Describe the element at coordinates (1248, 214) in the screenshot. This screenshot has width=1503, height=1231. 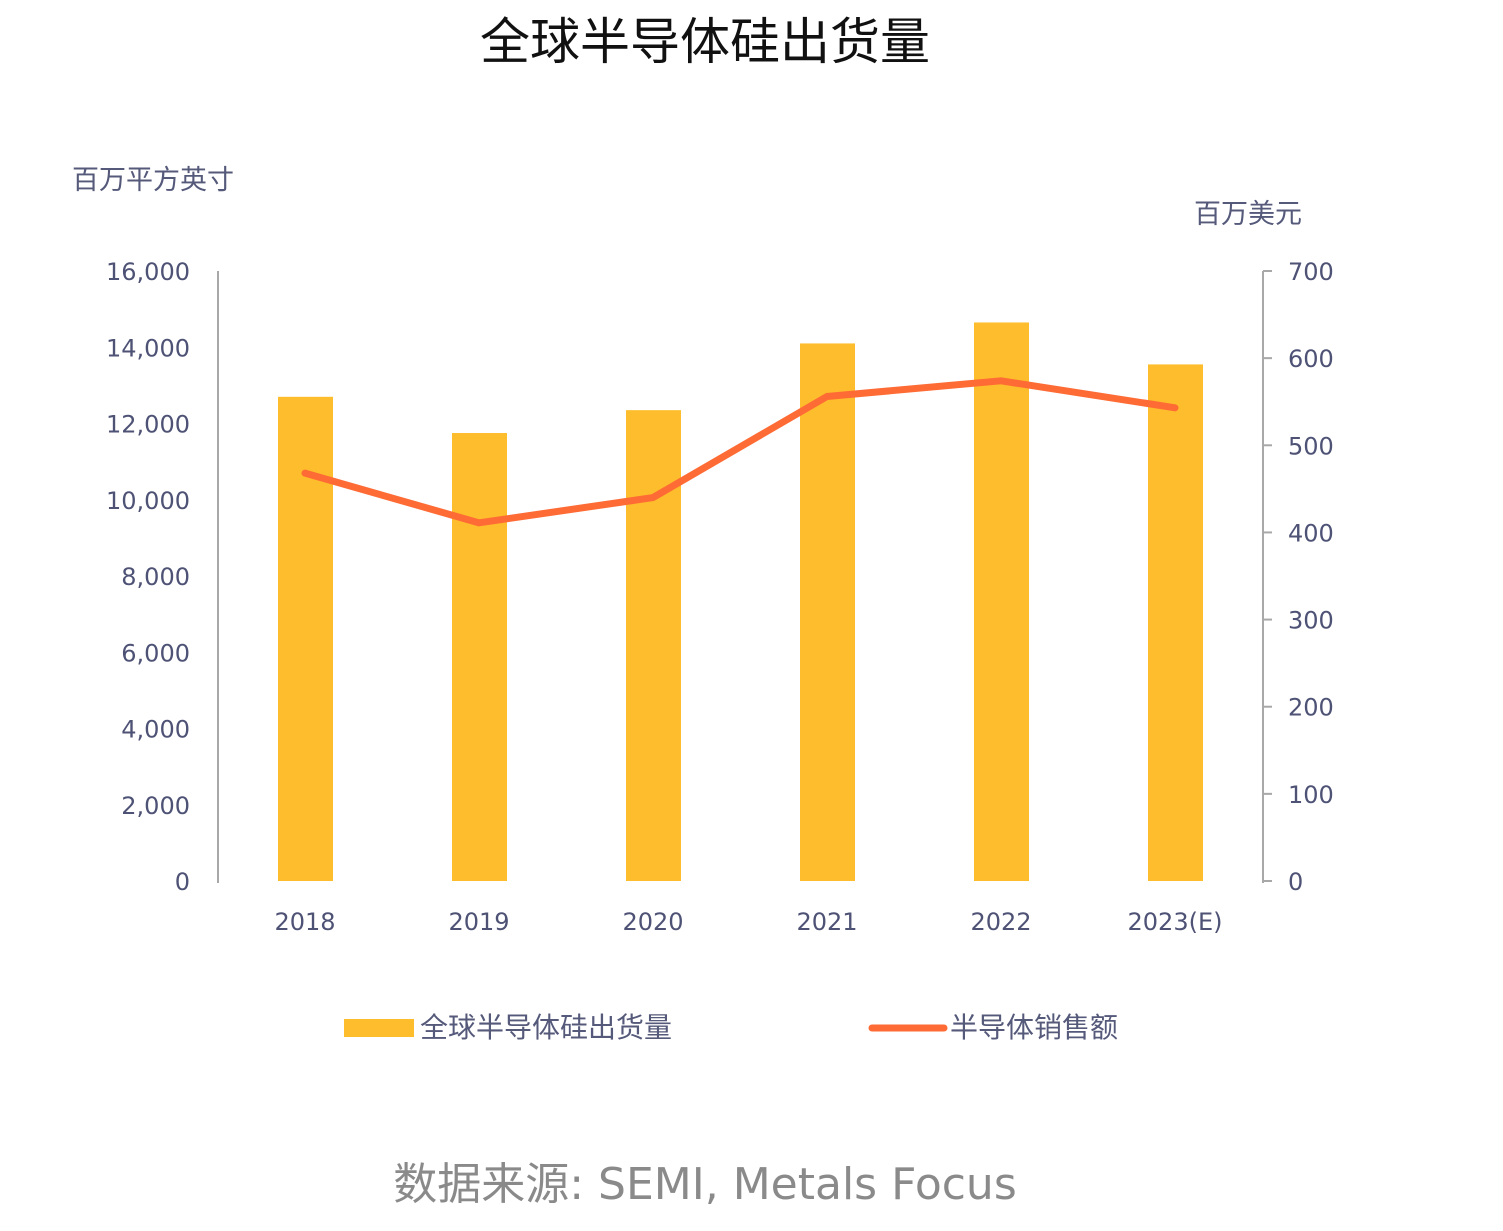
I see `right-axis-label: 百万美元` at that location.